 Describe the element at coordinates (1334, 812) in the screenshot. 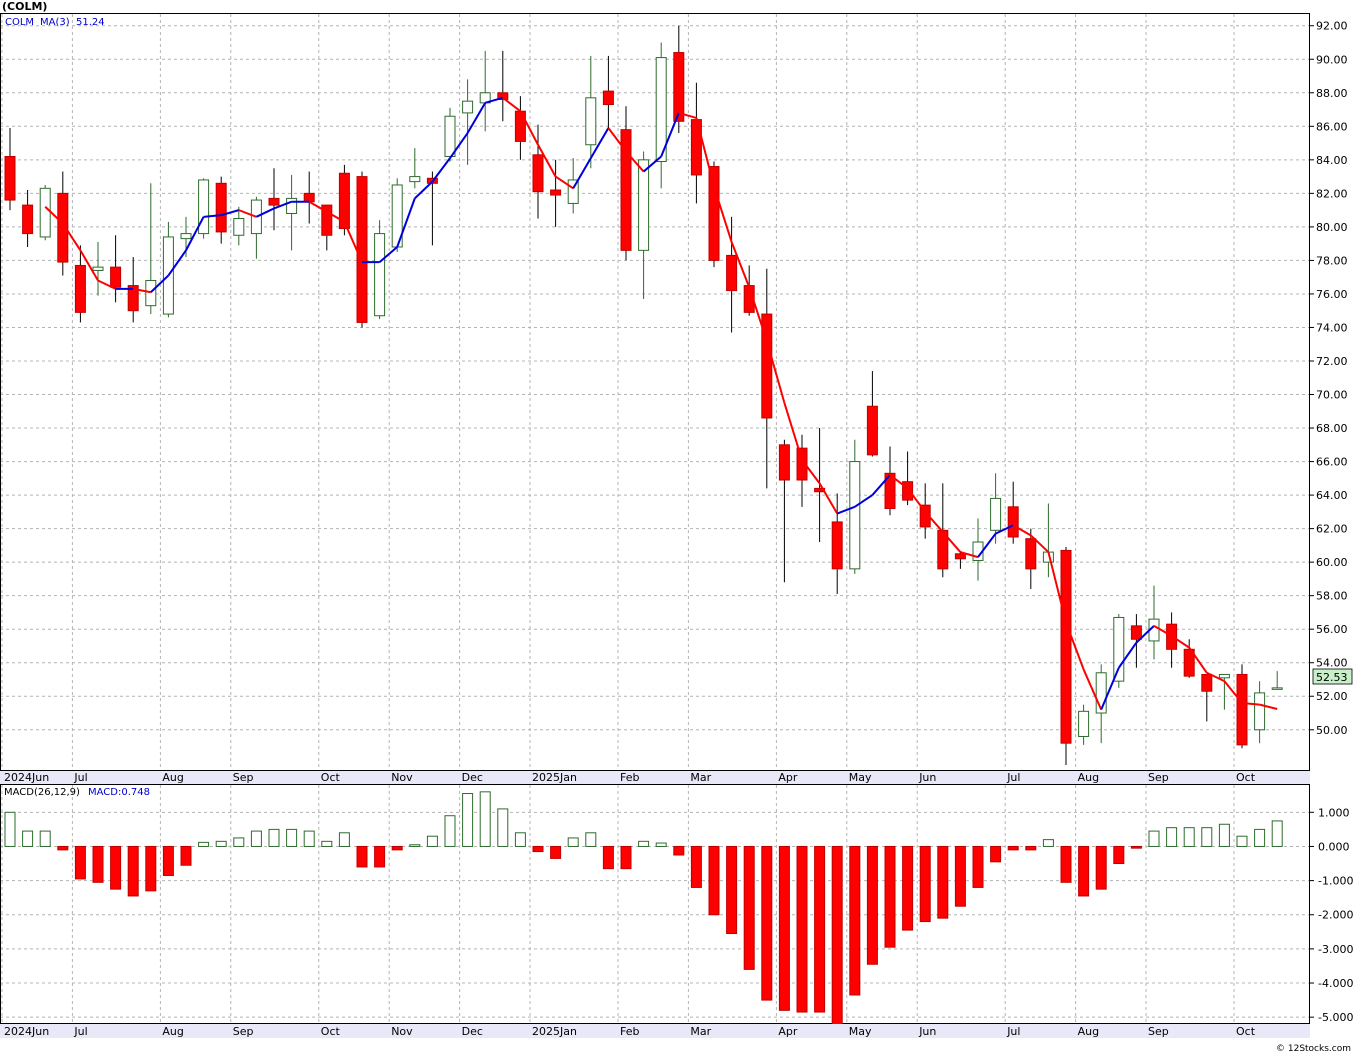

I see `macd-y-tick-label: 1.000` at that location.